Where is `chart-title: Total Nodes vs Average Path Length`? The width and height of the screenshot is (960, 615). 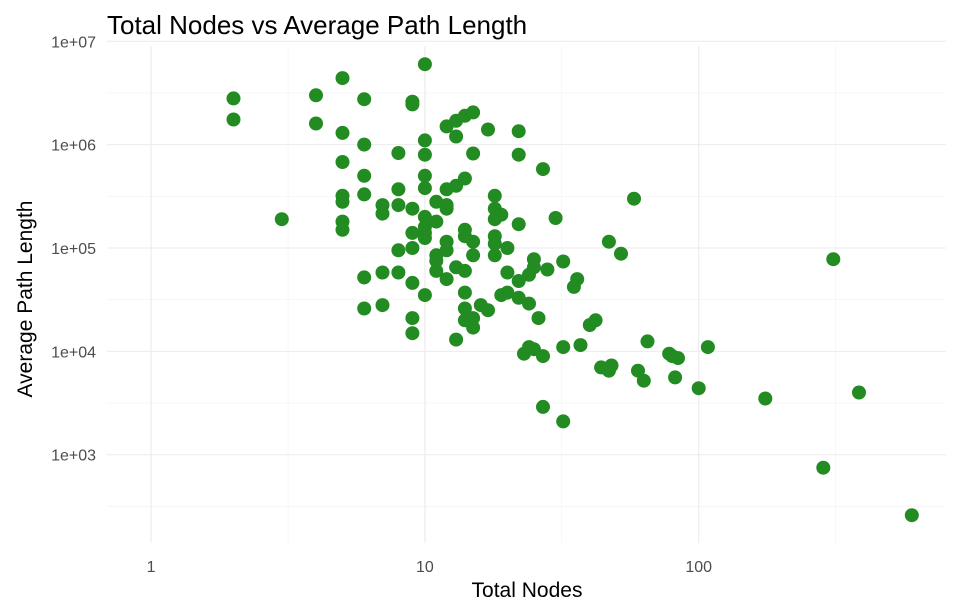 chart-title: Total Nodes vs Average Path Length is located at coordinates (317, 25).